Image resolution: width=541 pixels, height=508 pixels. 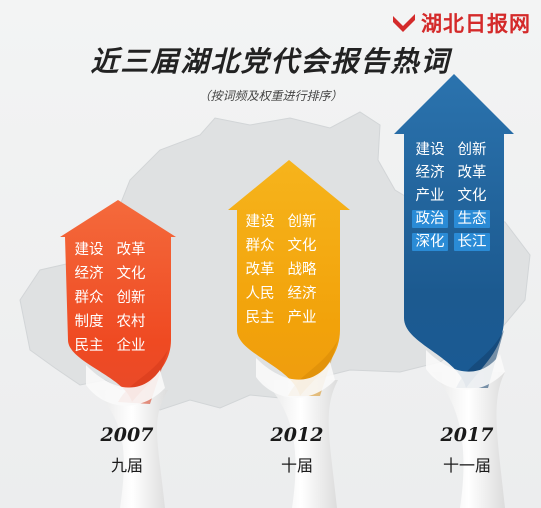 I want to click on keyword: 制度, so click(x=89, y=322).